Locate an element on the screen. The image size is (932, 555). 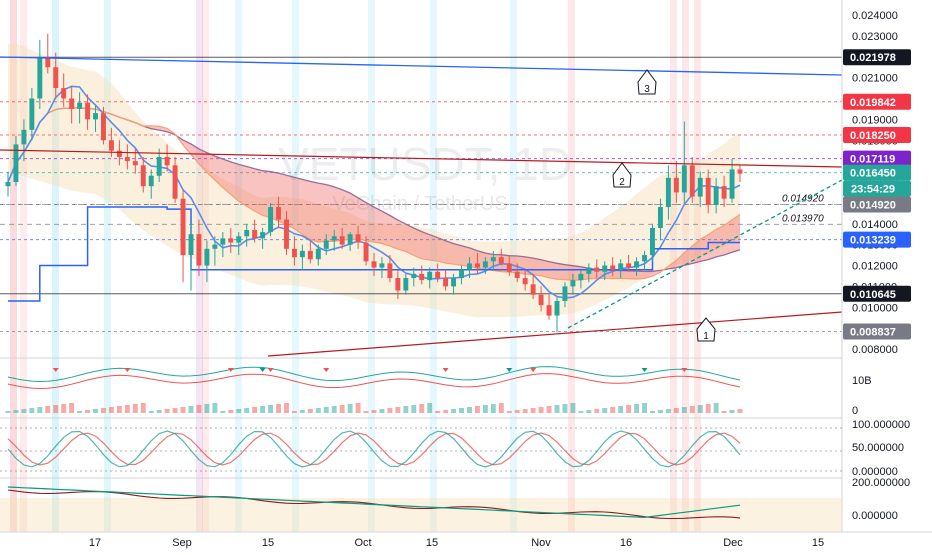
price-tag-label: 0.014920 is located at coordinates (873, 206).